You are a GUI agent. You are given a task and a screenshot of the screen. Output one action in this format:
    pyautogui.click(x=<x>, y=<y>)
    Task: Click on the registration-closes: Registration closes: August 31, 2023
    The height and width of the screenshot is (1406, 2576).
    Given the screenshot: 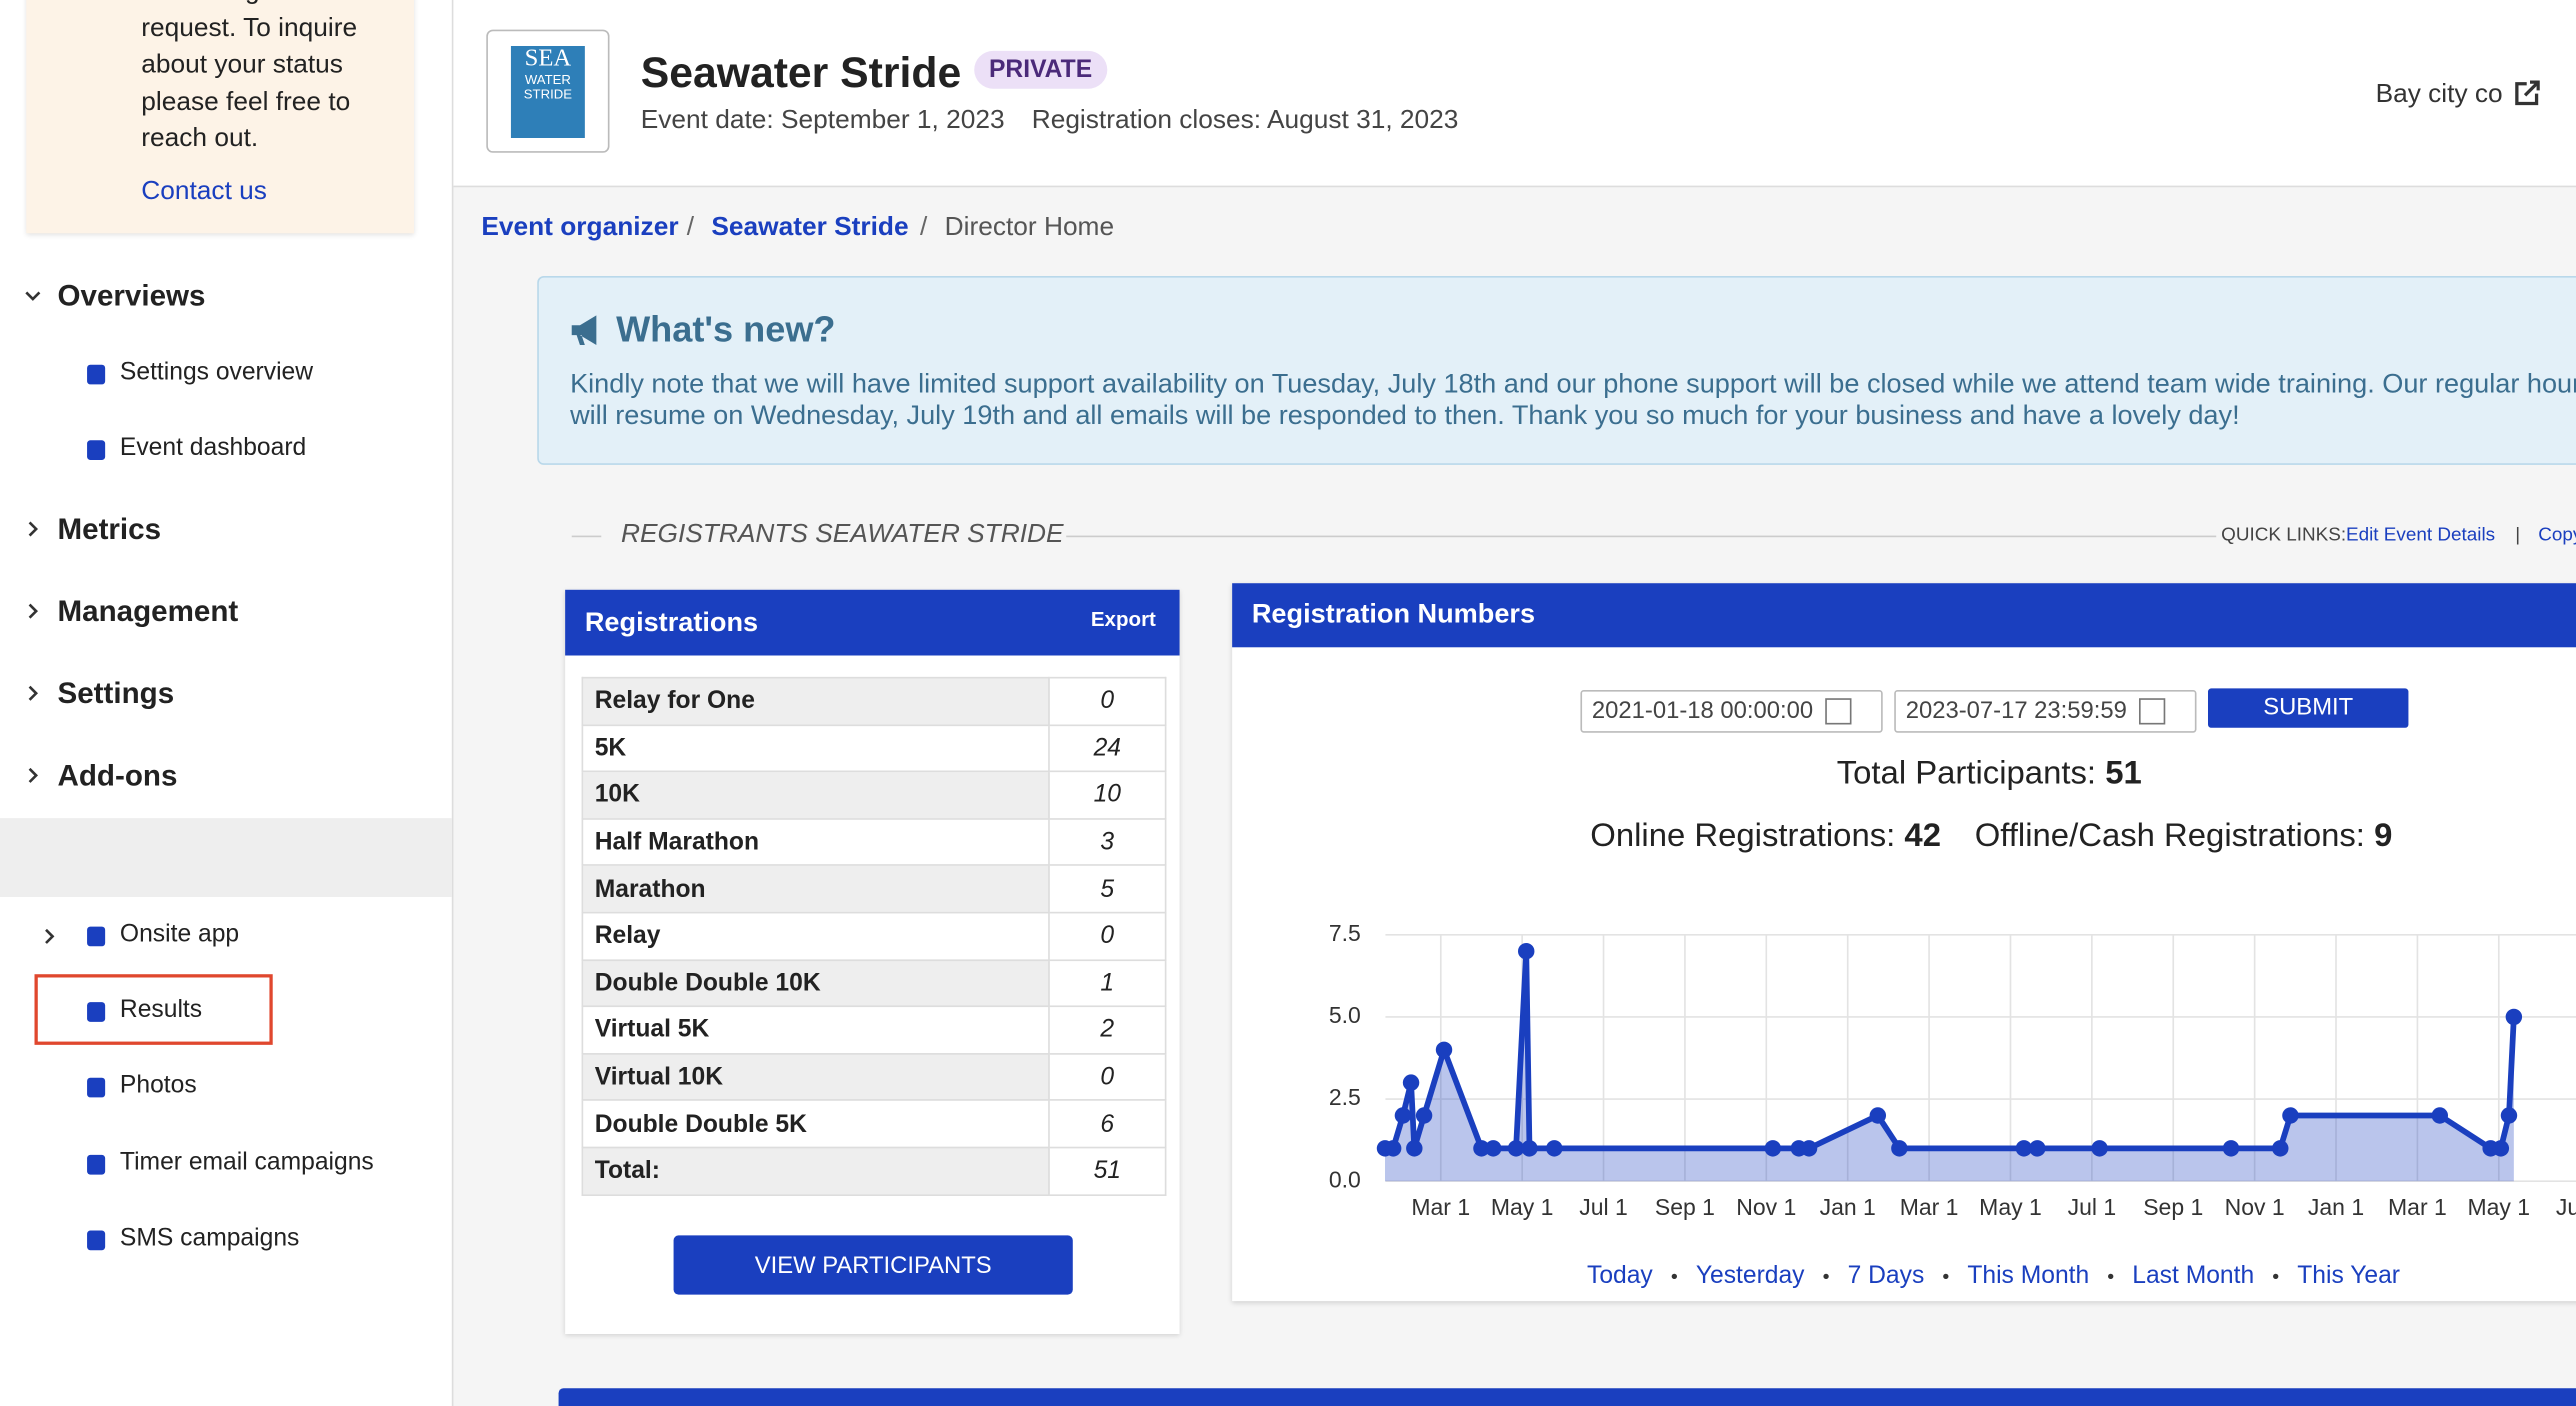 What is the action you would take?
    pyautogui.click(x=1245, y=120)
    